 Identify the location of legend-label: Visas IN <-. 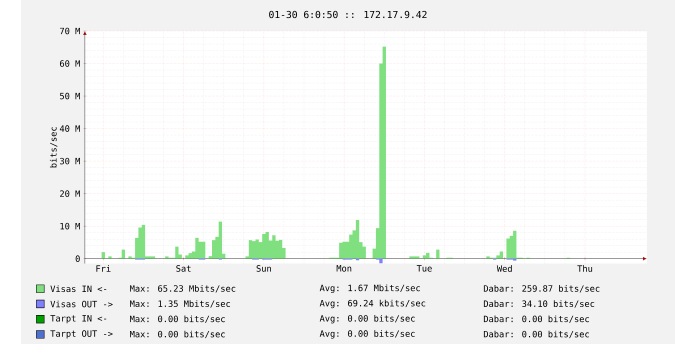
(78, 288).